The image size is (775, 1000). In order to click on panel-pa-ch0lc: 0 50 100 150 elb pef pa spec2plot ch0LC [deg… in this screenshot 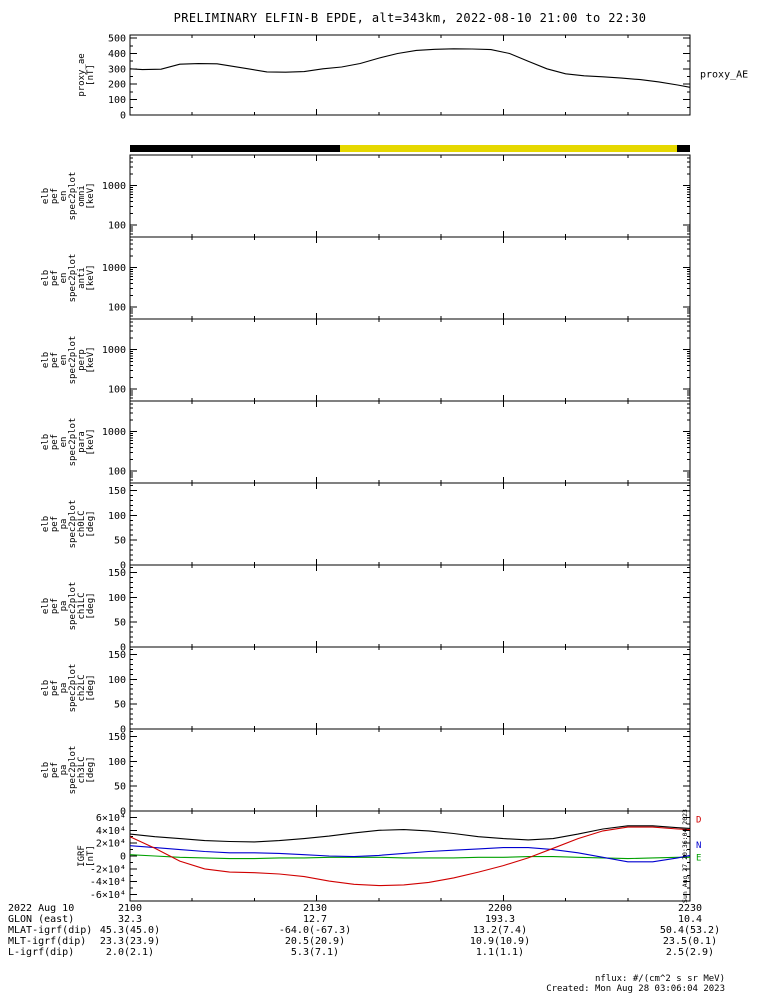, I will do `click(366, 527)`.